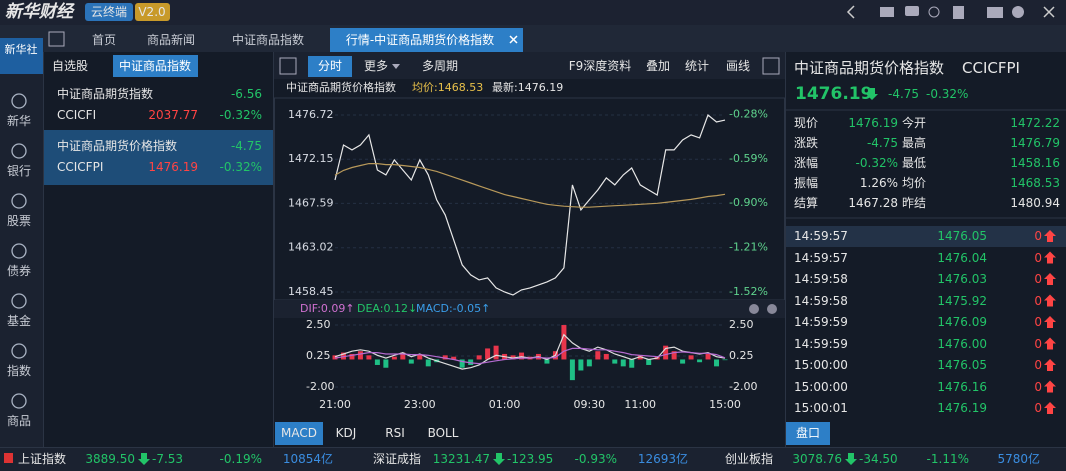 The image size is (1066, 471). What do you see at coordinates (530, 459) in the screenshot?
I see `index-change: -123.95` at bounding box center [530, 459].